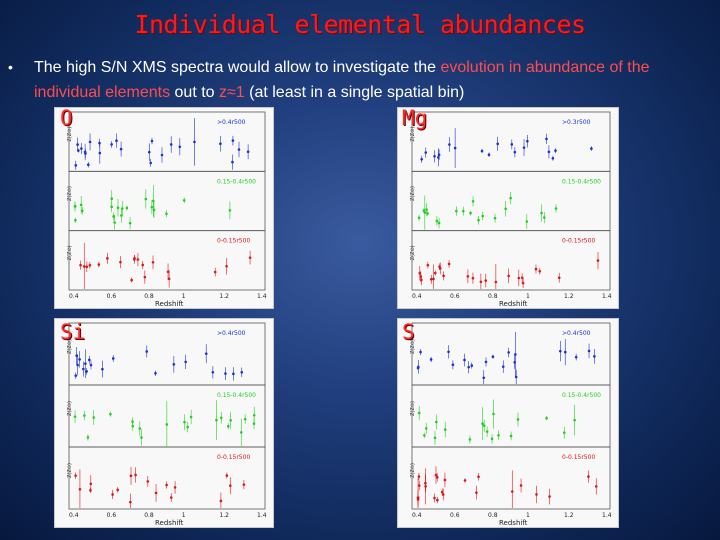 The width and height of the screenshot is (720, 540). Describe the element at coordinates (576, 122) in the screenshot. I see `bin-label: >0.3r500` at that location.